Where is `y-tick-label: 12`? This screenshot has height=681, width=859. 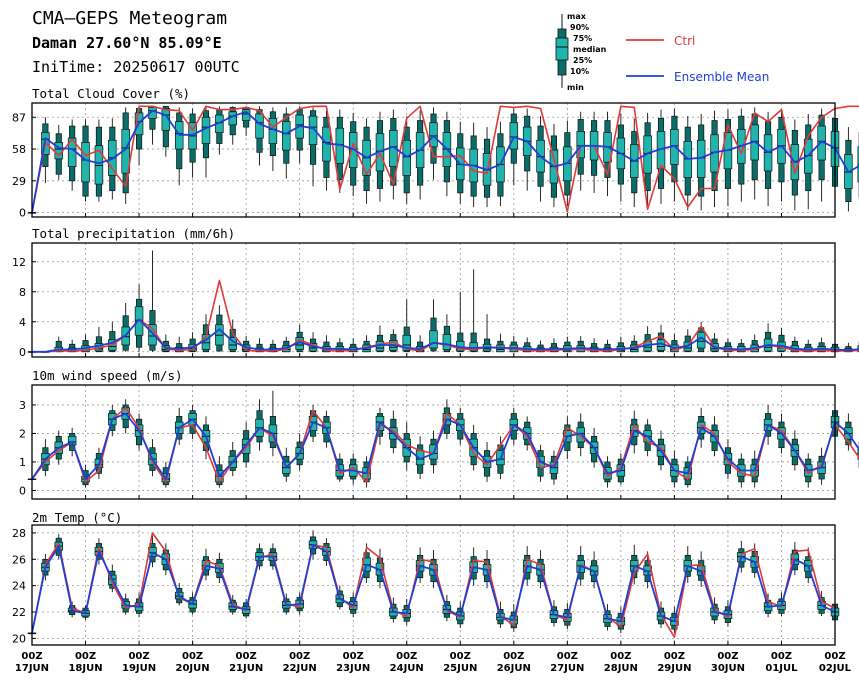 y-tick-label: 12 is located at coordinates (19, 262).